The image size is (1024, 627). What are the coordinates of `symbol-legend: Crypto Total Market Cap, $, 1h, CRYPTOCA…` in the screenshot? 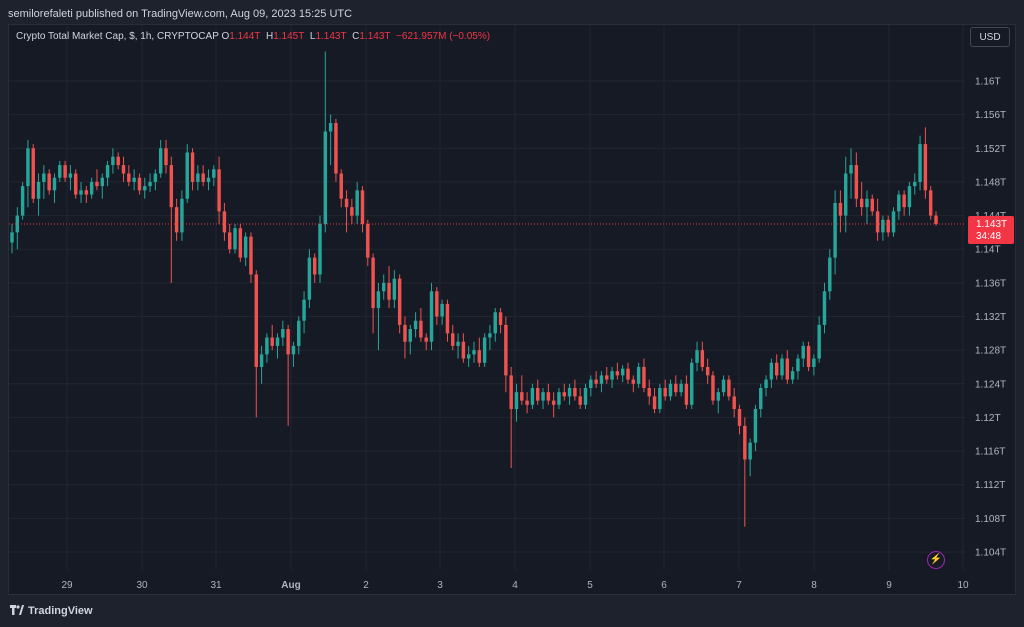 It's located at (253, 36).